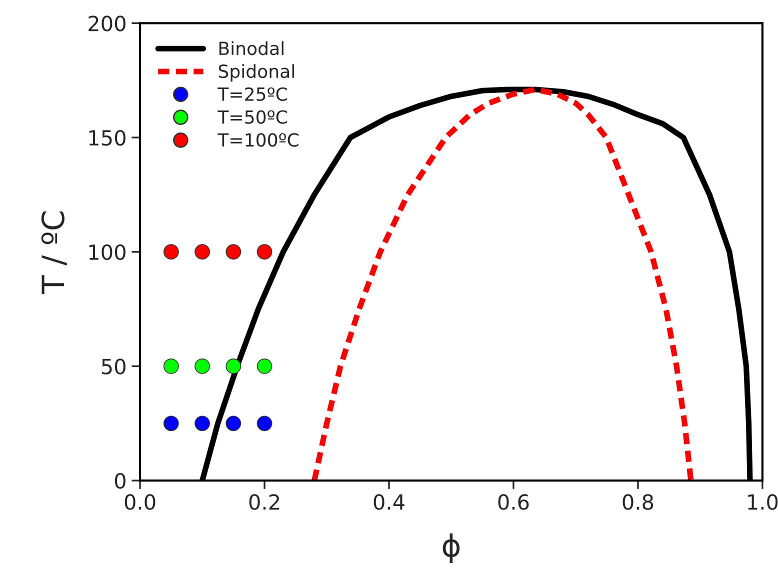  What do you see at coordinates (107, 252) in the screenshot?
I see `y-tick-label: 100` at bounding box center [107, 252].